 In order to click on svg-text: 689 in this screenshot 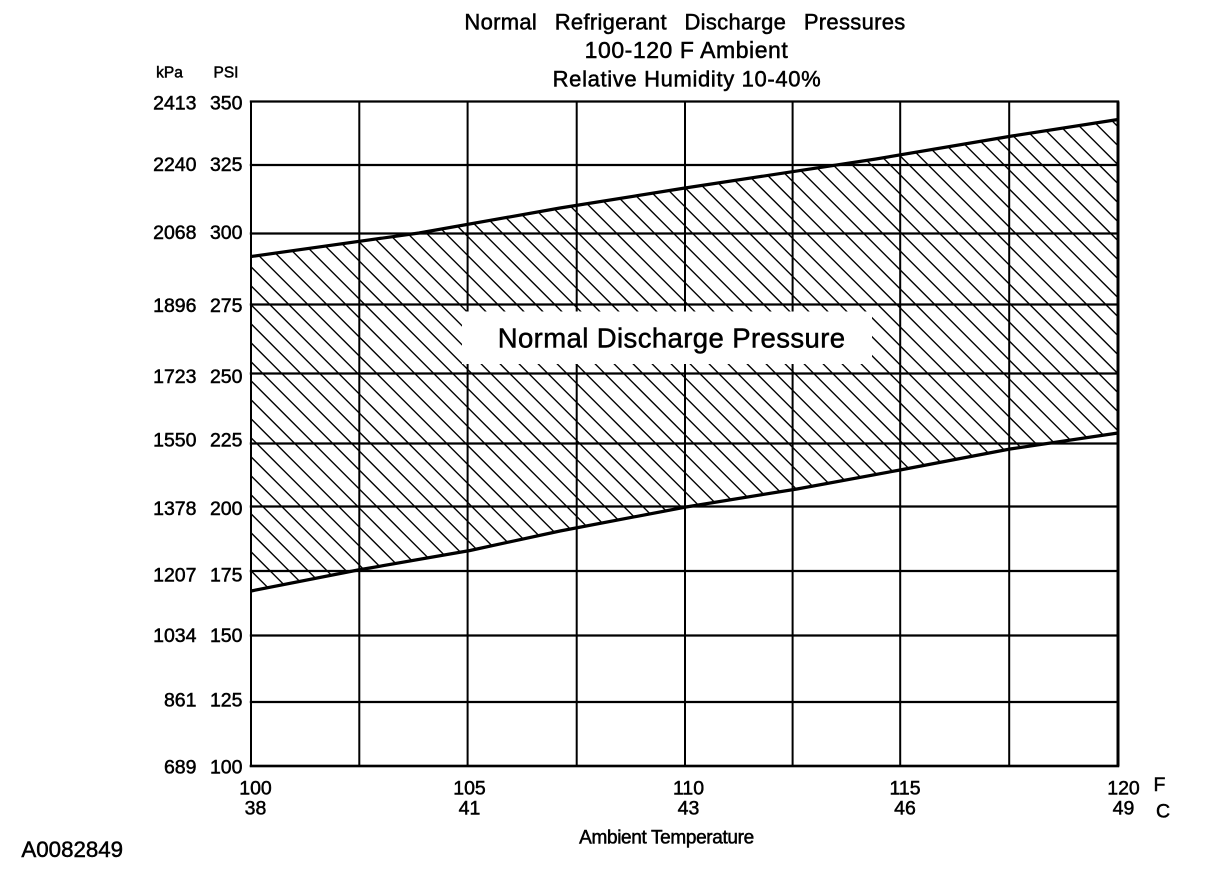, I will do `click(180, 768)`.